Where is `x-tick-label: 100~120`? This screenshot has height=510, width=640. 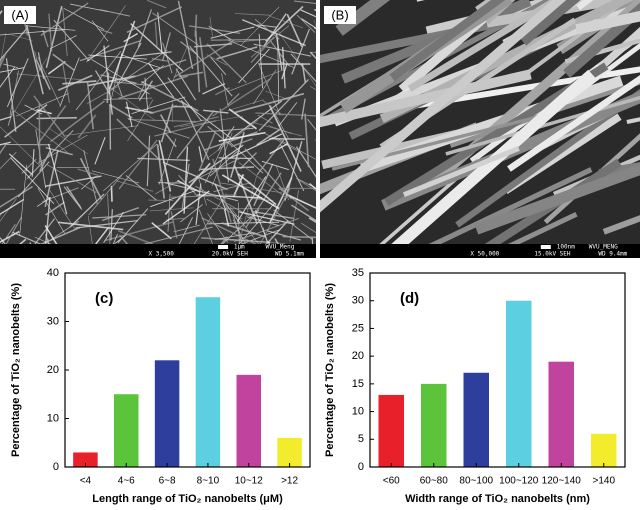 x-tick-label: 100~120 is located at coordinates (519, 481).